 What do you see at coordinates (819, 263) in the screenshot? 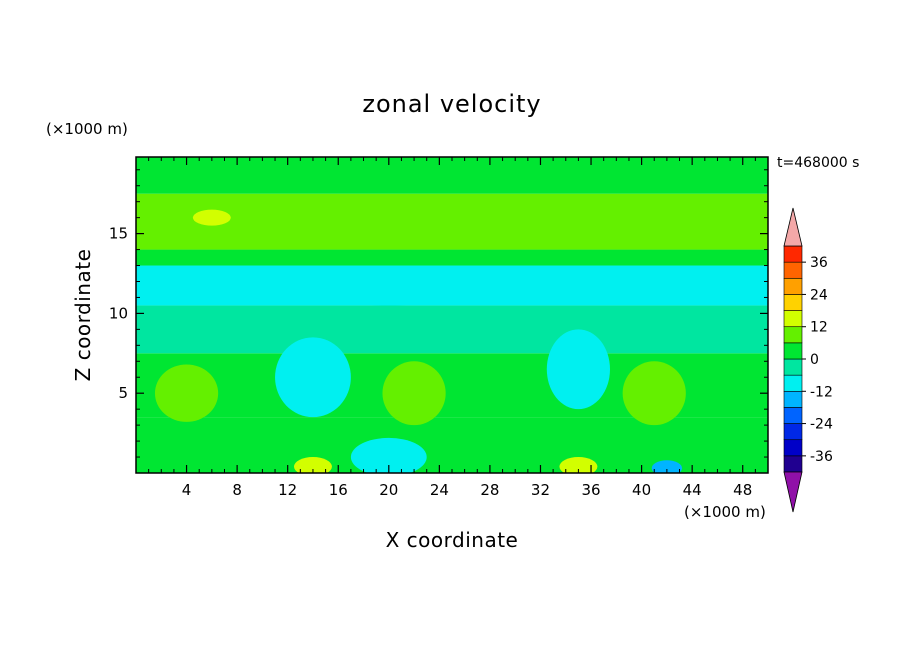
I see `colorbar-tick-label: 36` at bounding box center [819, 263].